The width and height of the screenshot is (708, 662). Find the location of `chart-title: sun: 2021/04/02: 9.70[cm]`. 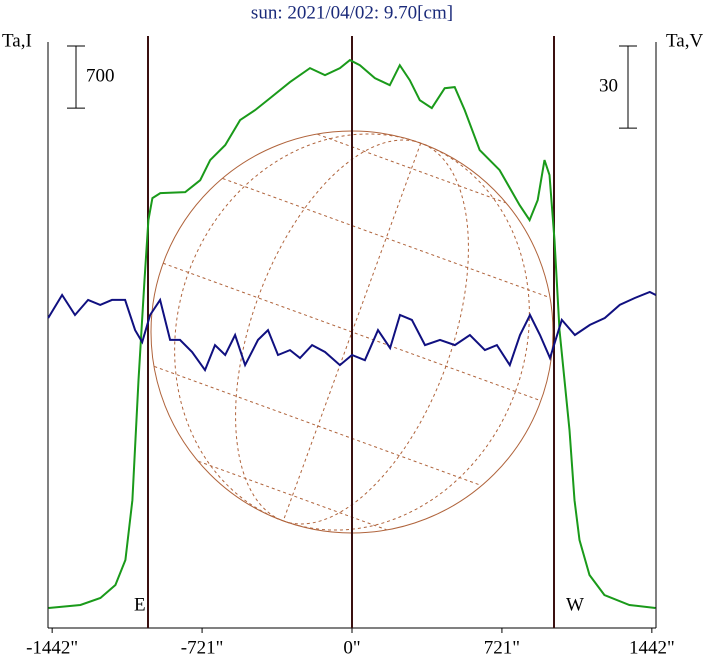

chart-title: sun: 2021/04/02: 9.70[cm] is located at coordinates (352, 12).